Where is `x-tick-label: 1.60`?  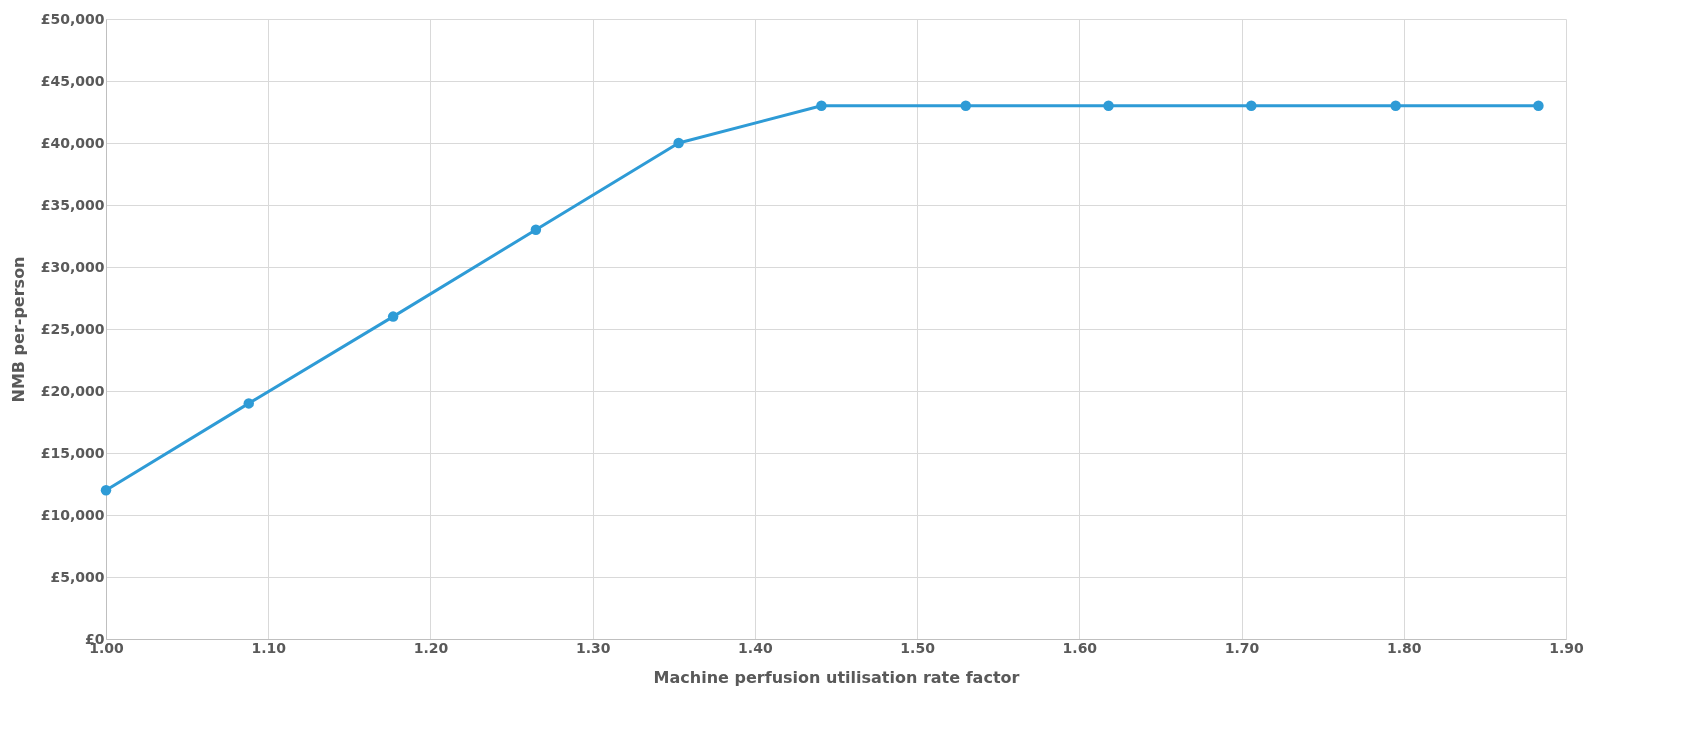 x-tick-label: 1.60 is located at coordinates (1080, 647).